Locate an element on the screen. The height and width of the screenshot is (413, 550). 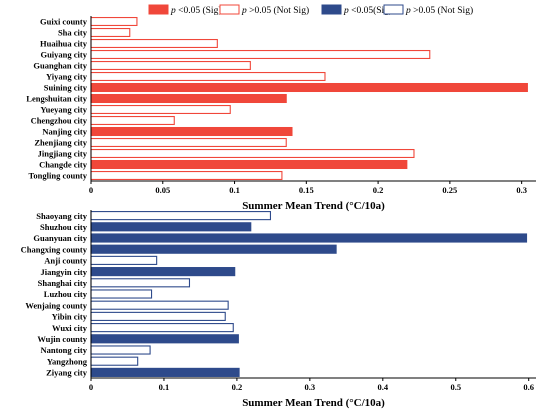
category-label: Yangzhong is located at coordinates (67, 361).